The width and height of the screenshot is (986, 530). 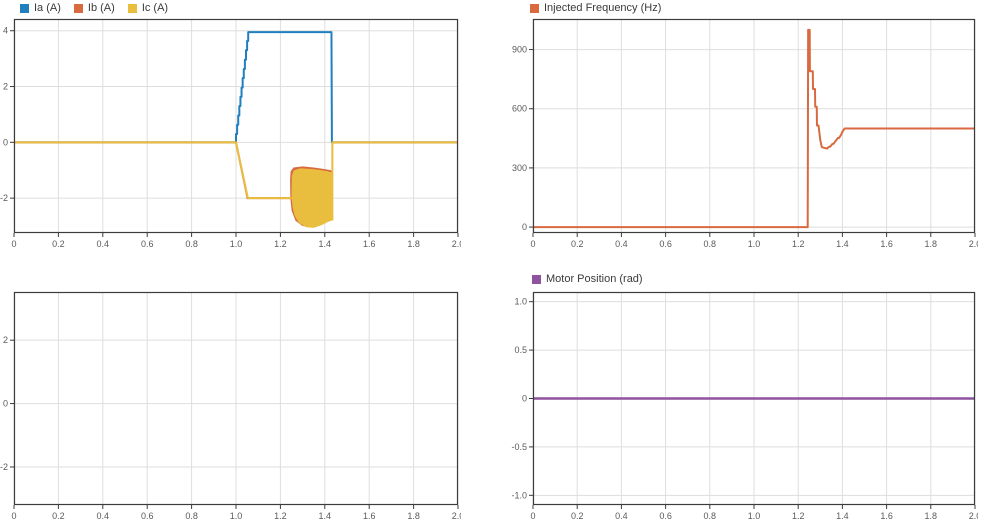 I want to click on y-tick-label: 4, so click(x=5, y=31).